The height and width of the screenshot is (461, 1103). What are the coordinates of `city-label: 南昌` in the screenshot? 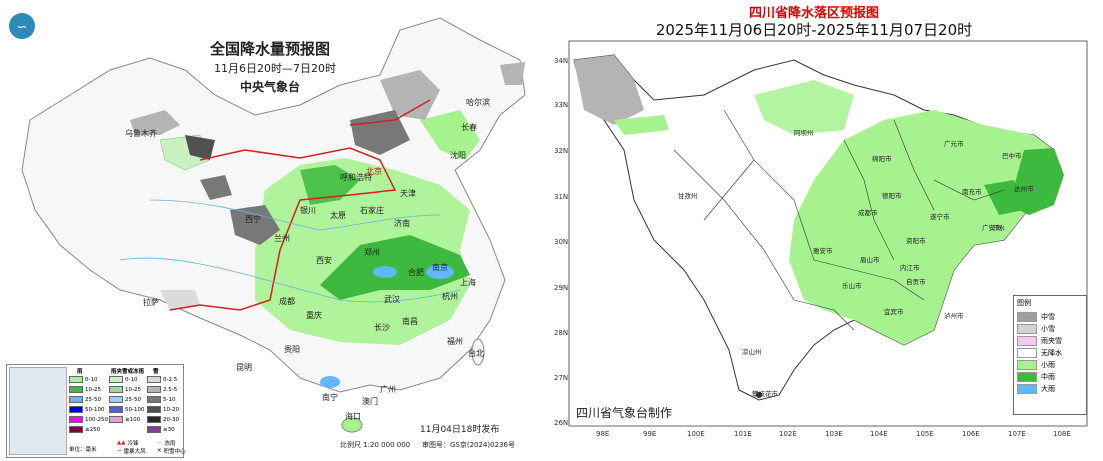 It's located at (410, 321).